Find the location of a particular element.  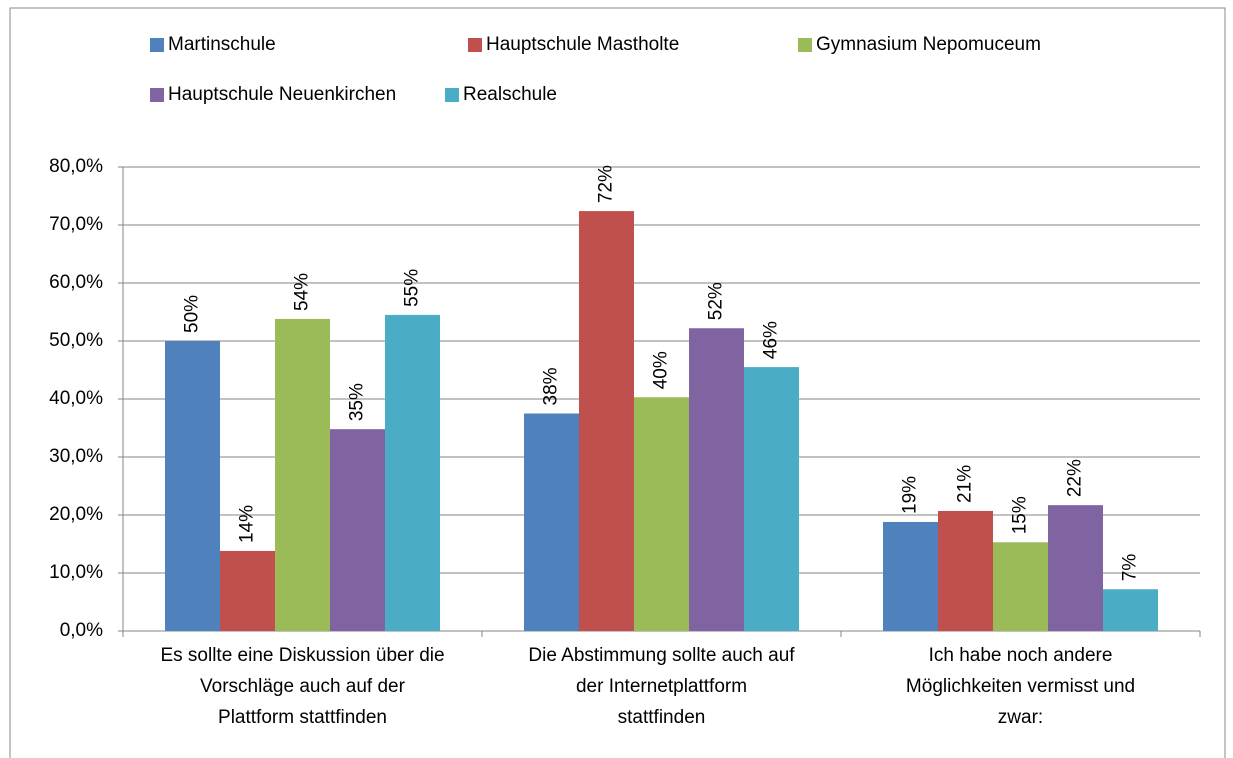

legend-label: Hauptschule Neuenkirchen is located at coordinates (282, 94).